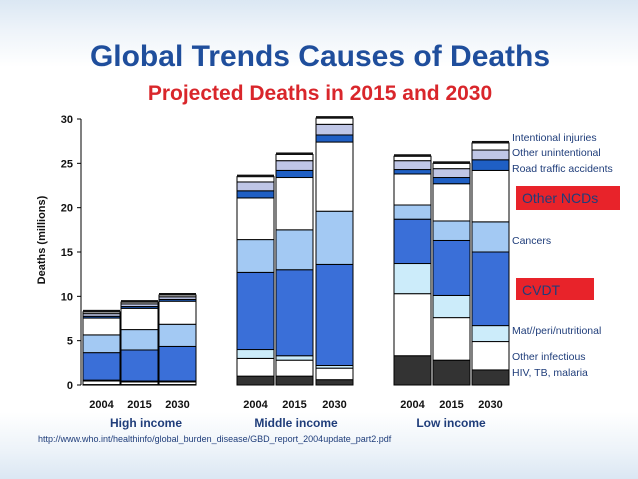  What do you see at coordinates (556, 331) in the screenshot?
I see `legend-mat-peri-nutritional: Mat//peri/nutritional` at bounding box center [556, 331].